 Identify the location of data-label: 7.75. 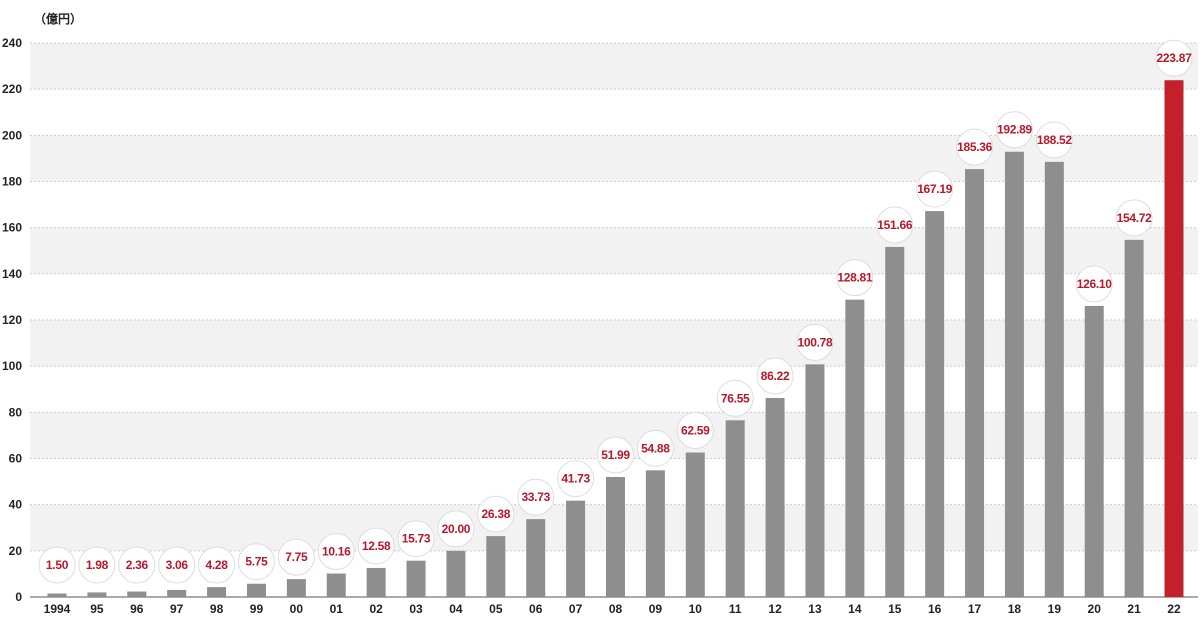
(296, 557).